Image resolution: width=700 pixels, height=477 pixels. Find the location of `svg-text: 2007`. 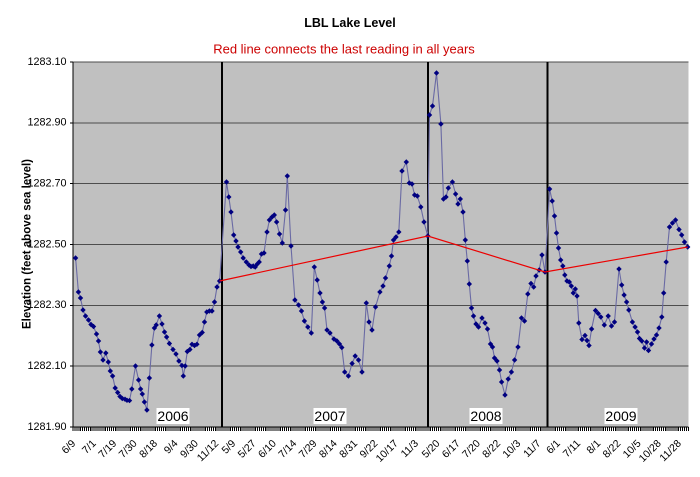

svg-text: 2007 is located at coordinates (329, 416).